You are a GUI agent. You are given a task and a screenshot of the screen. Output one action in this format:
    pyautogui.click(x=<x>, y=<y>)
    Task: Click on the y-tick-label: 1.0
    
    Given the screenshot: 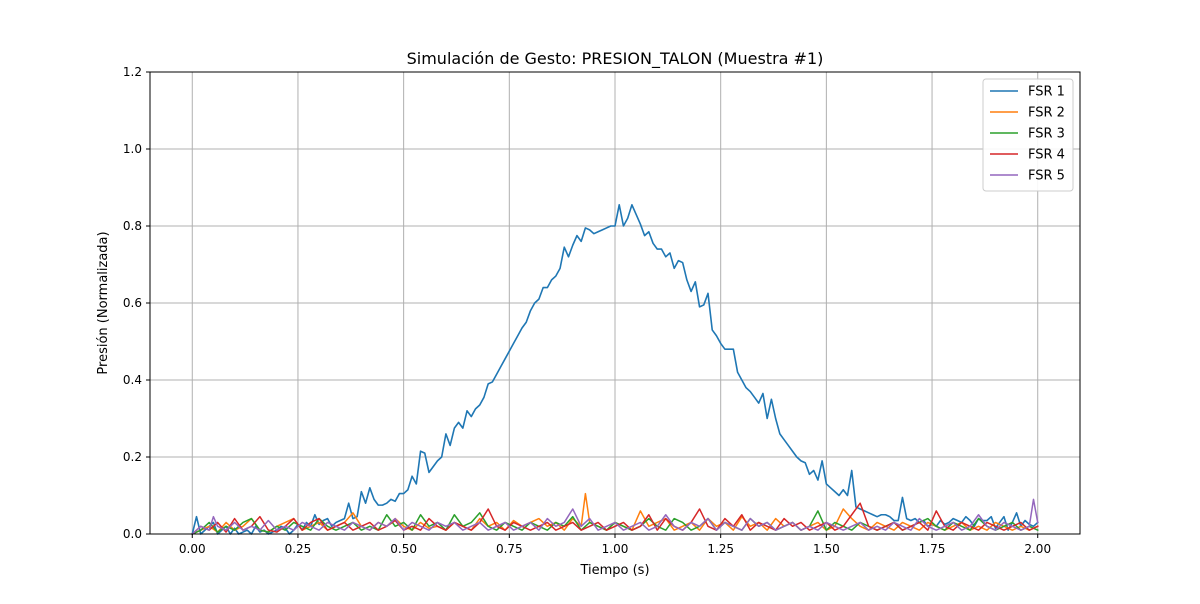 What is the action you would take?
    pyautogui.click(x=132, y=149)
    